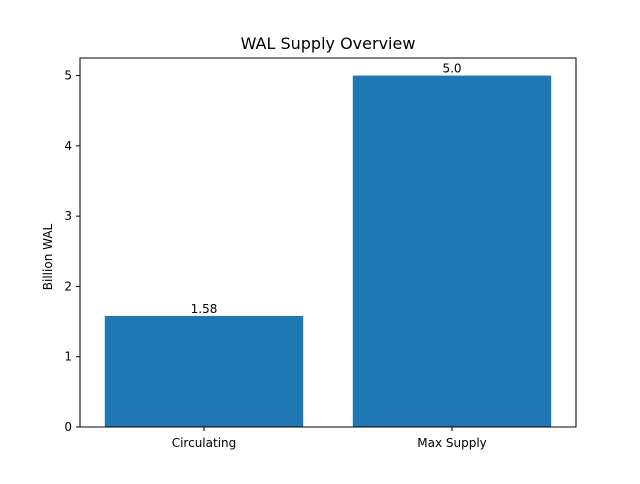 The image size is (640, 484). What do you see at coordinates (68, 286) in the screenshot?
I see `y-tick-label: 2` at bounding box center [68, 286].